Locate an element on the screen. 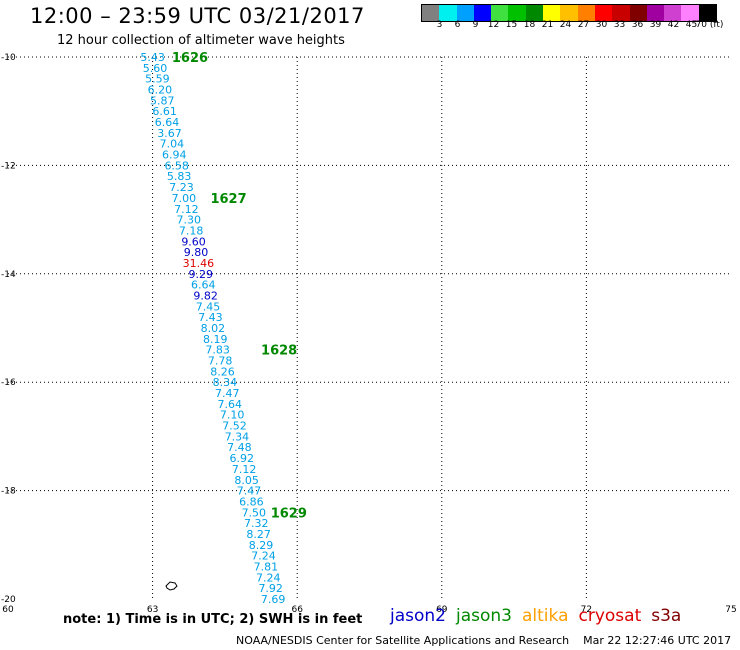 This screenshot has width=740, height=650. color-scale-label: 45 is located at coordinates (691, 25).